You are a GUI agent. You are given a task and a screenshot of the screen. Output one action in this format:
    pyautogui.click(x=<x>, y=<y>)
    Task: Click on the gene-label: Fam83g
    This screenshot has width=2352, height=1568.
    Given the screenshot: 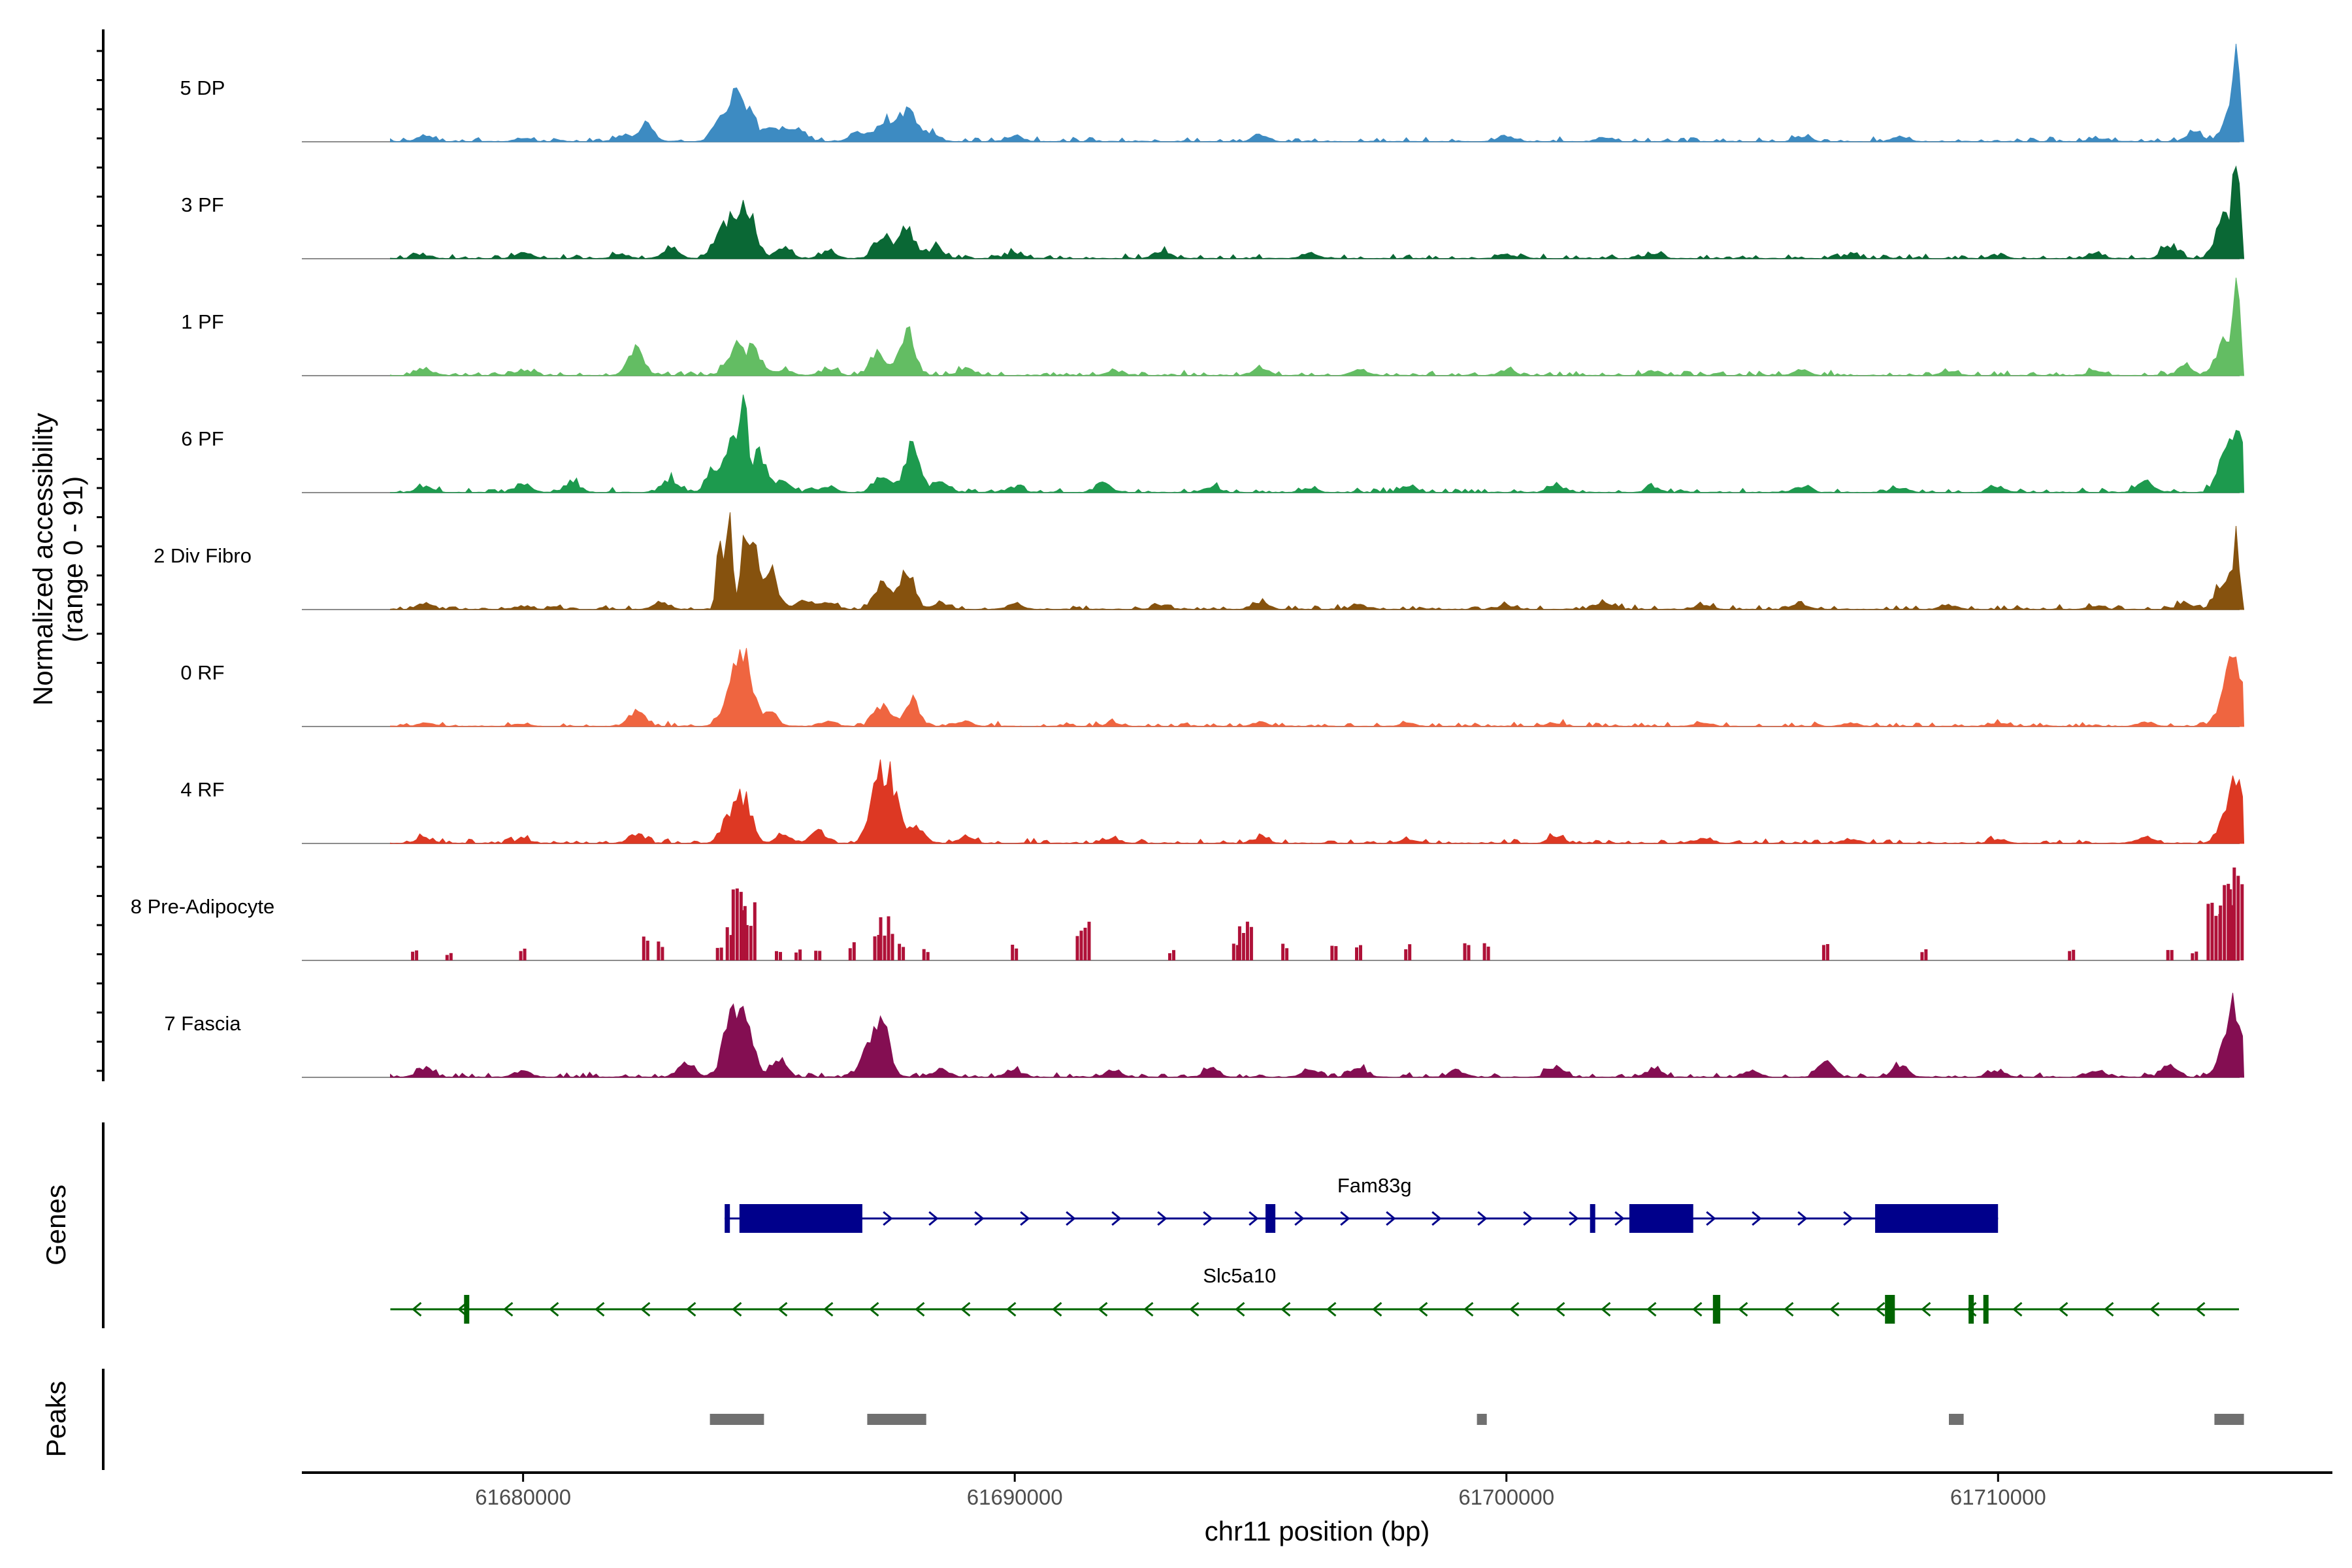 What is the action you would take?
    pyautogui.click(x=1374, y=1185)
    